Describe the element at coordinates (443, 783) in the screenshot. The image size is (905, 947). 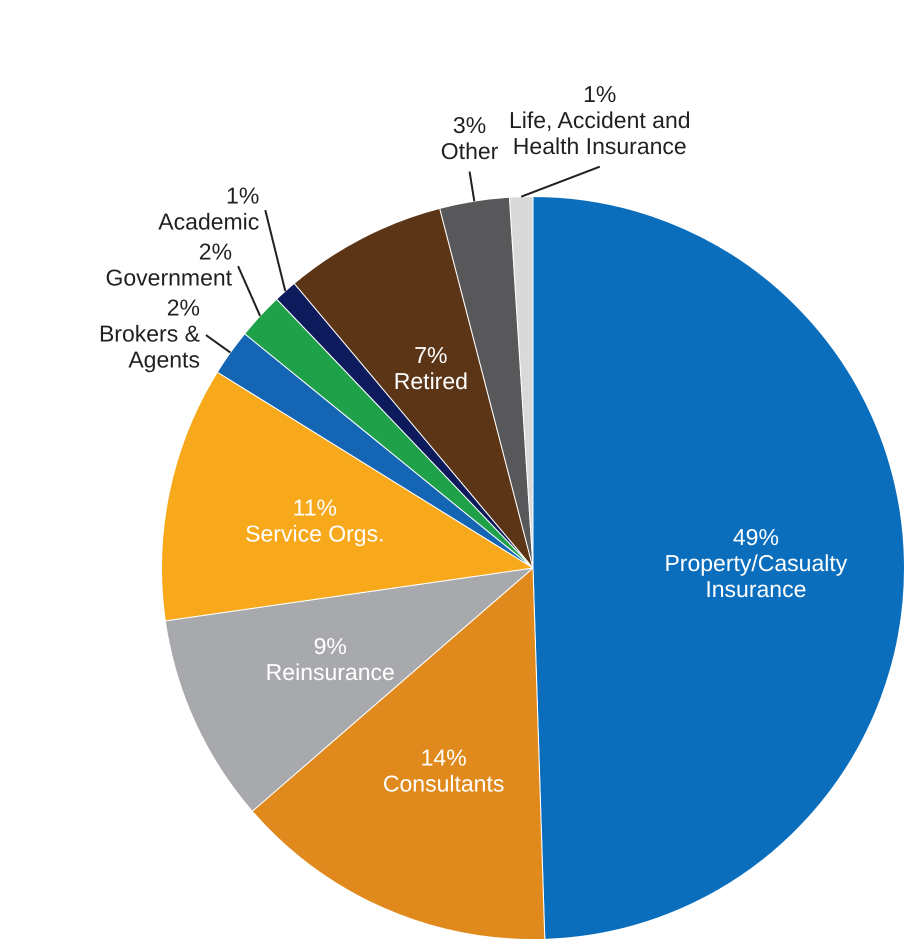
I see `slice-label: Consultants` at that location.